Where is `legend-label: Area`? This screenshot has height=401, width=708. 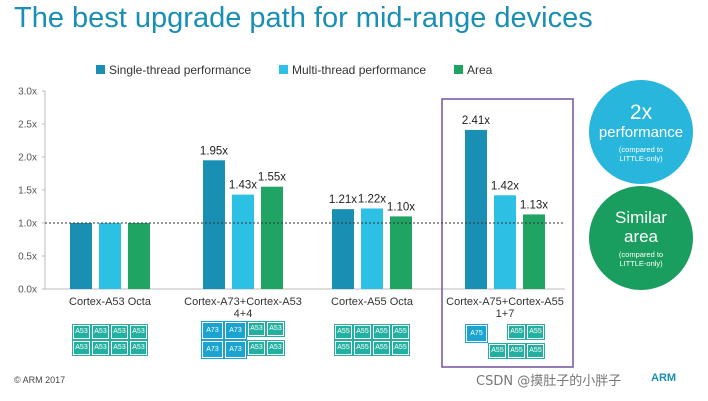
legend-label: Area is located at coordinates (480, 70).